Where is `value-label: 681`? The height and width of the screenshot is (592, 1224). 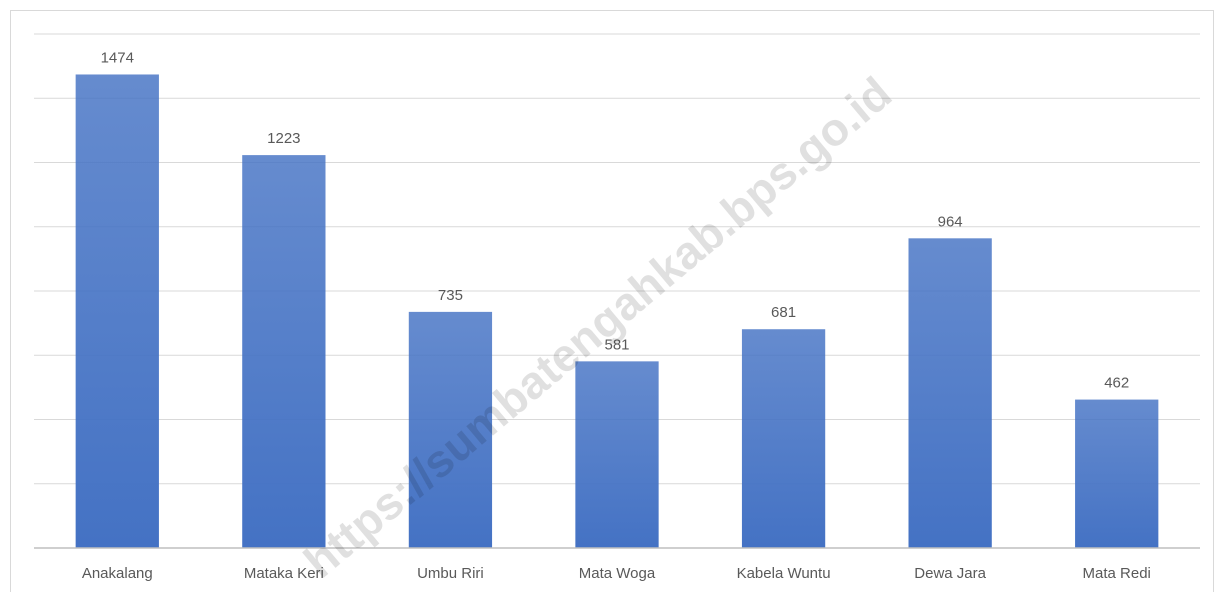
value-label: 681 is located at coordinates (783, 312).